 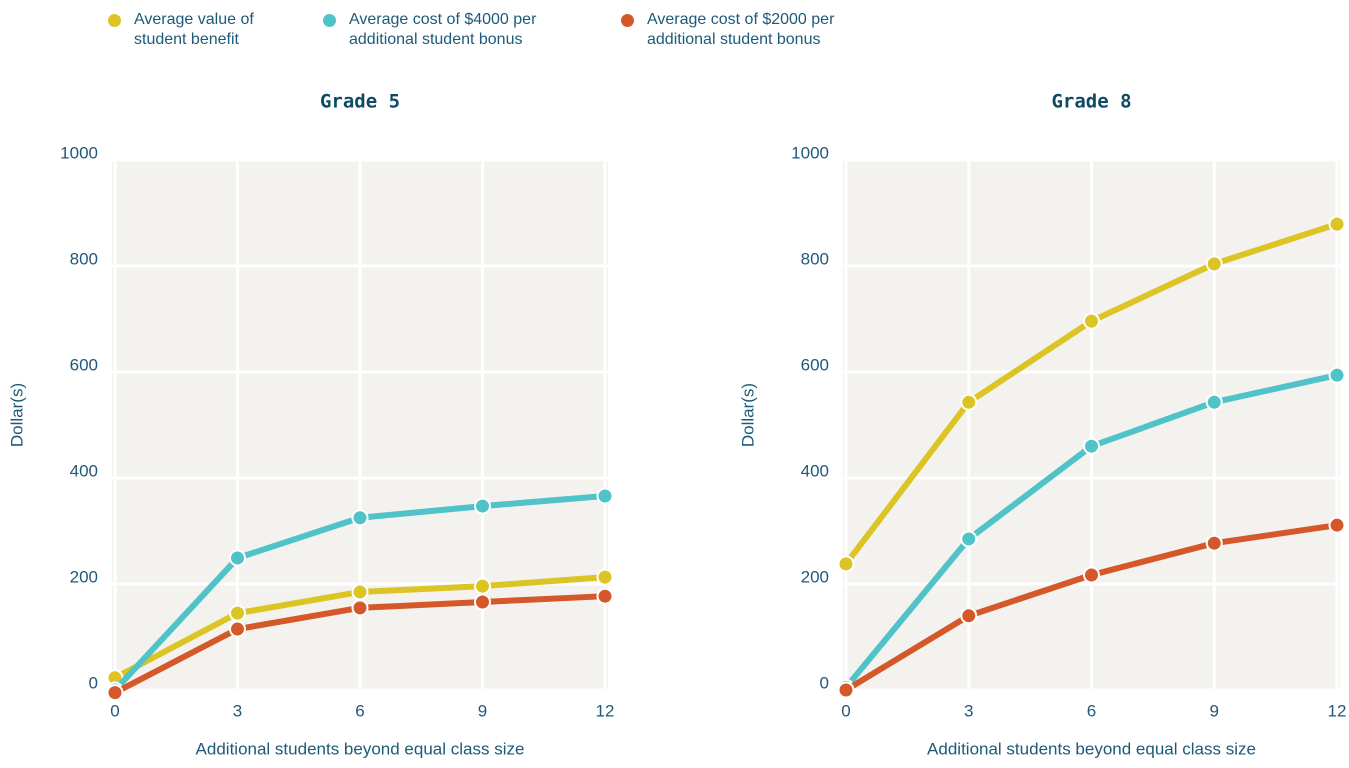 I want to click on legend-item: Average value of student benefit, so click(x=206, y=30).